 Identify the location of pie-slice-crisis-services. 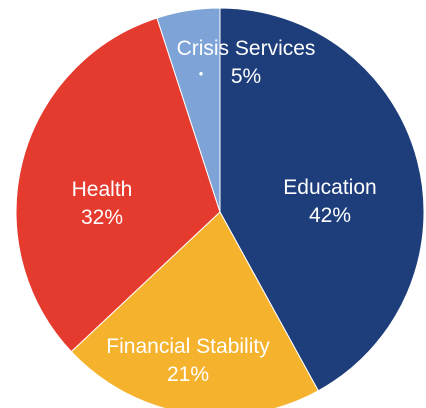
(188, 110).